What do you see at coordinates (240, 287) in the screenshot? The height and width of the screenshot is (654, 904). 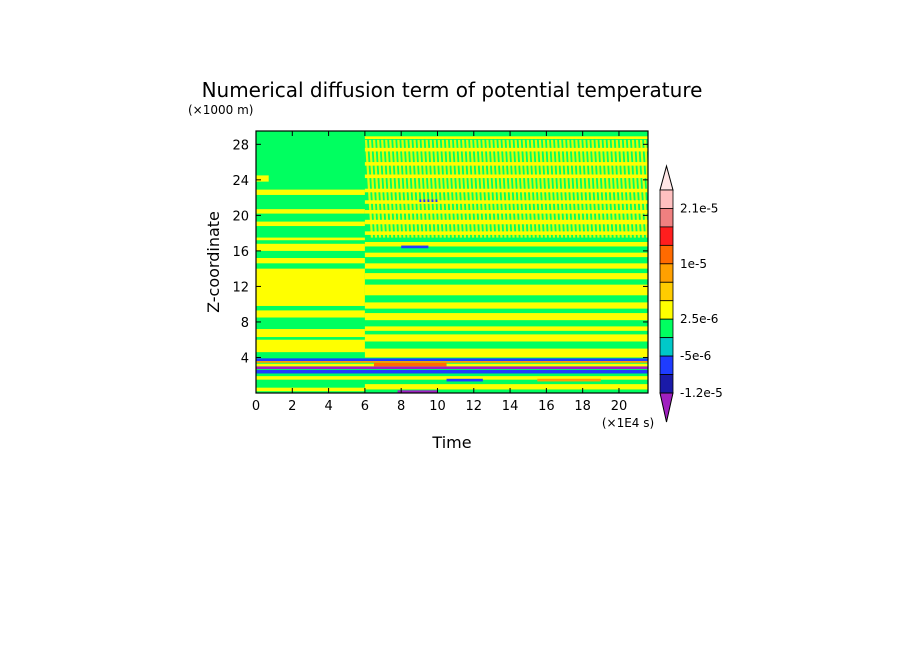 I see `y-tick-label: 12` at bounding box center [240, 287].